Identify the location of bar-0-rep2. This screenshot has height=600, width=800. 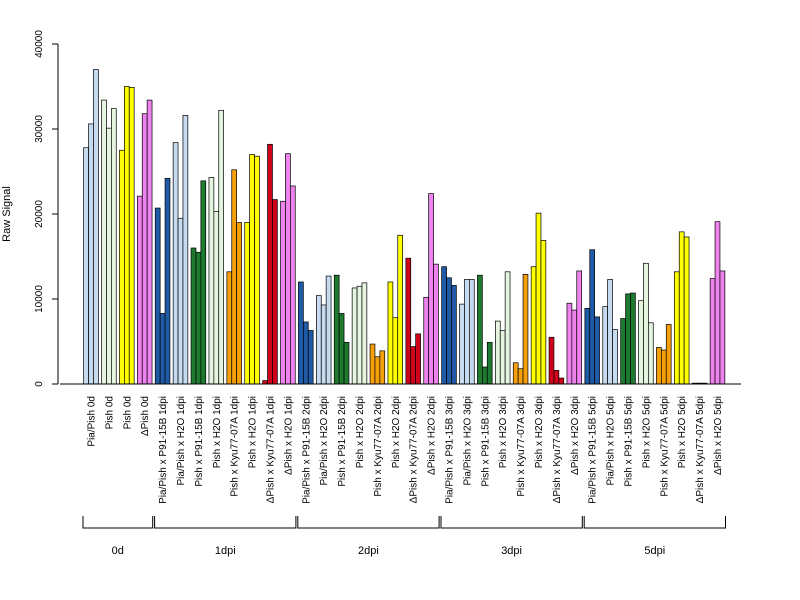
(91, 254).